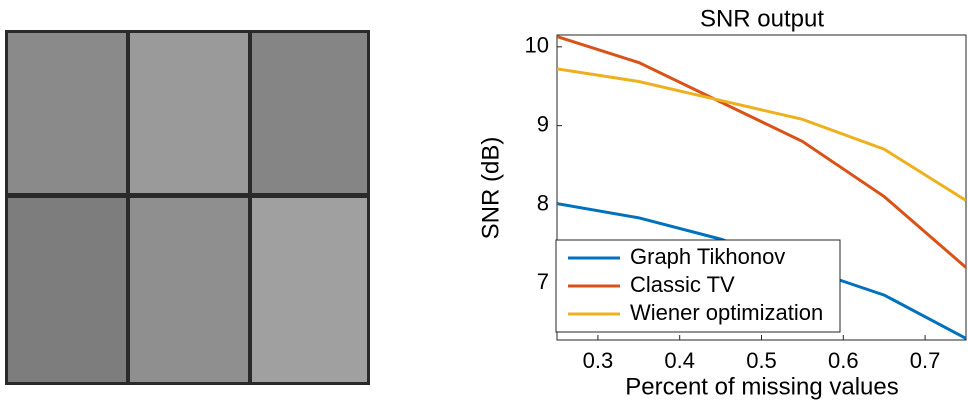 The image size is (968, 408). I want to click on y-tick-label: 8, so click(543, 202).